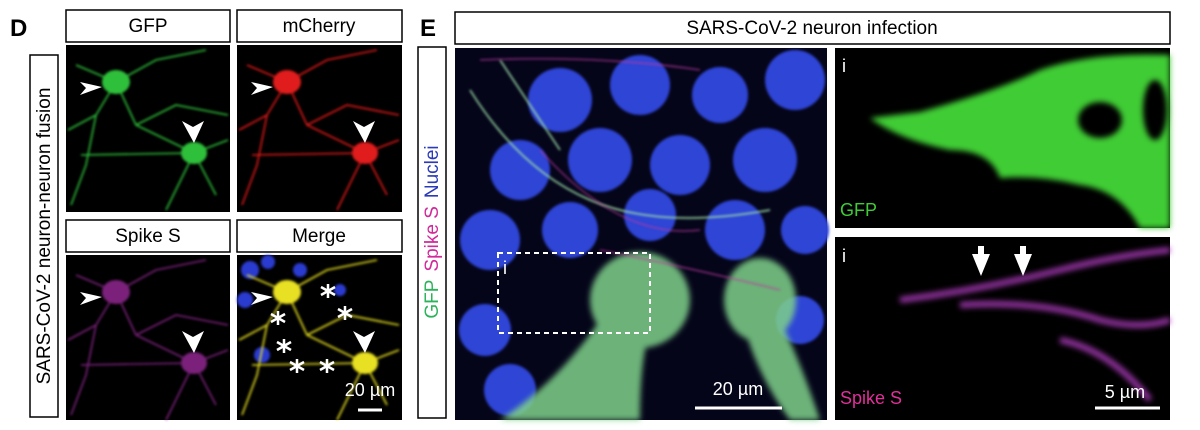 The image size is (1200, 430). What do you see at coordinates (858, 210) in the screenshot?
I see `channel-label: GFP` at bounding box center [858, 210].